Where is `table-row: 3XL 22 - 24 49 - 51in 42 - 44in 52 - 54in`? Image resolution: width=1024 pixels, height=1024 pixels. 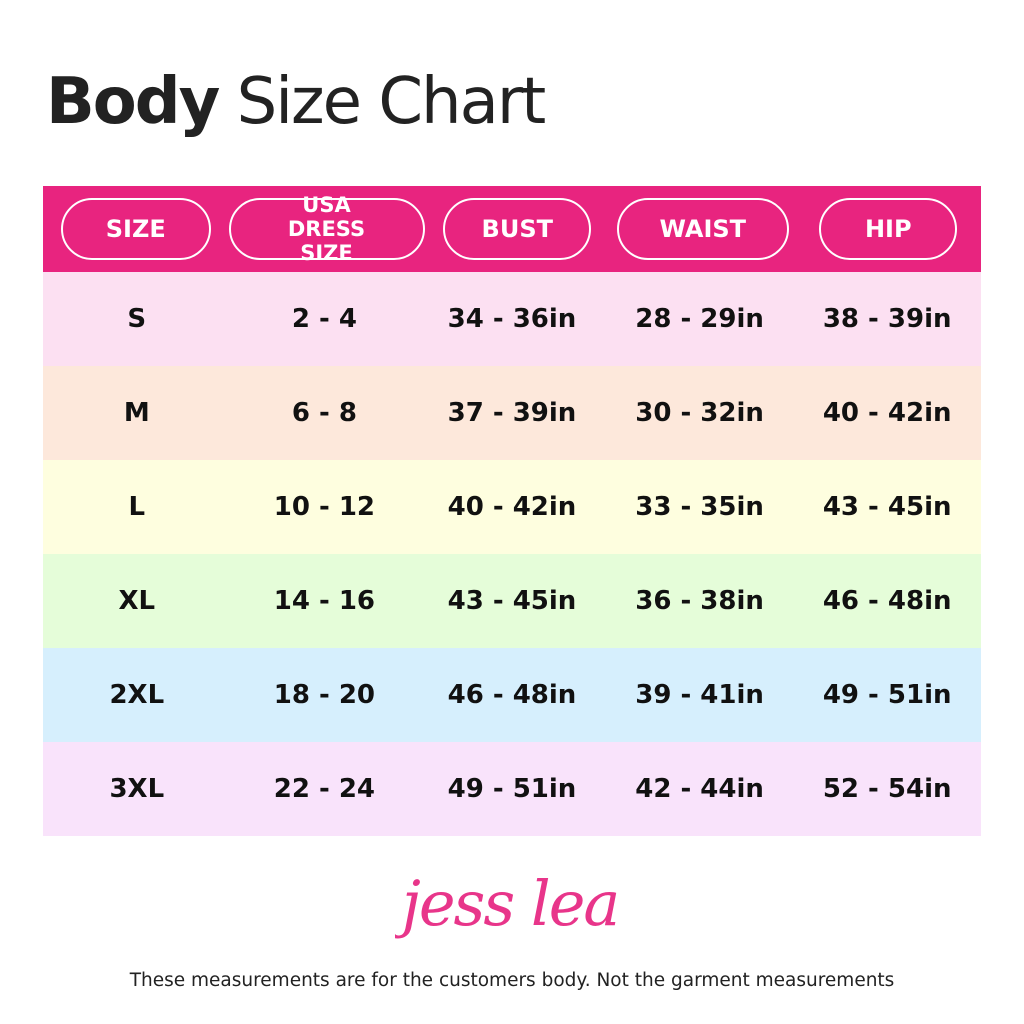
table-row: 3XL 22 - 24 49 - 51in 42 - 44in 52 - 54in is located at coordinates (512, 789).